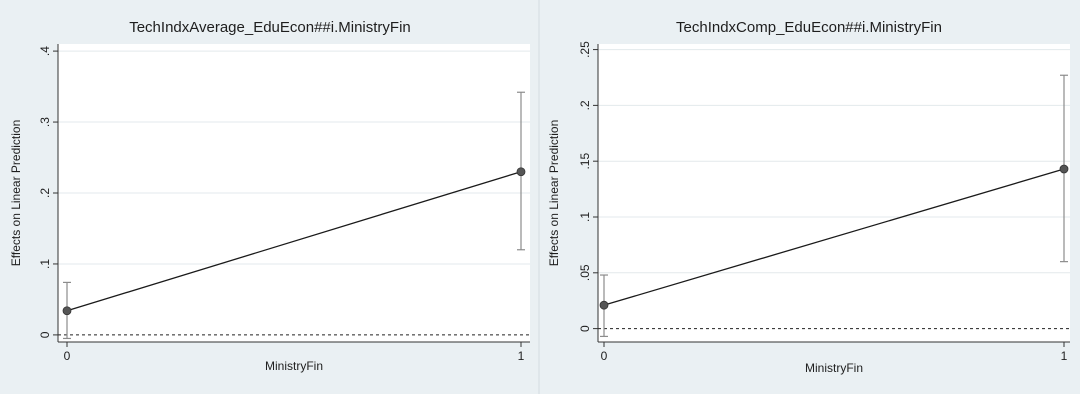 The image size is (1080, 394). Describe the element at coordinates (834, 237) in the screenshot. I see `series-line` at that location.